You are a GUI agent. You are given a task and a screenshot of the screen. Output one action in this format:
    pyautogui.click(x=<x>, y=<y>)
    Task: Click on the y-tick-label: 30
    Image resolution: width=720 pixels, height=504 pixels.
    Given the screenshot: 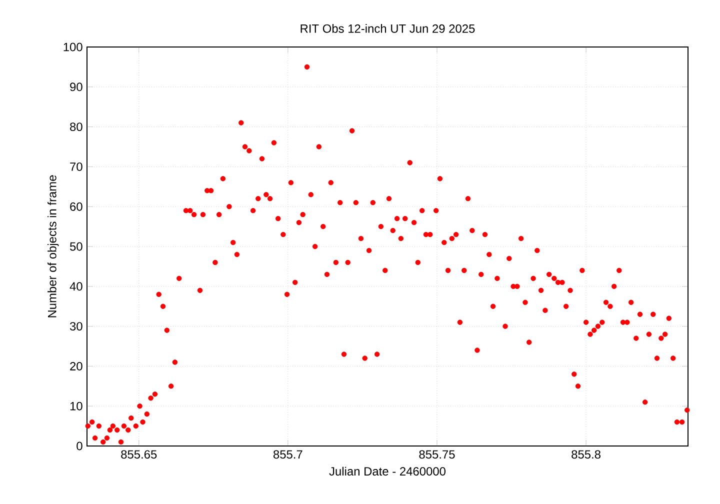 What is the action you would take?
    pyautogui.click(x=76, y=326)
    